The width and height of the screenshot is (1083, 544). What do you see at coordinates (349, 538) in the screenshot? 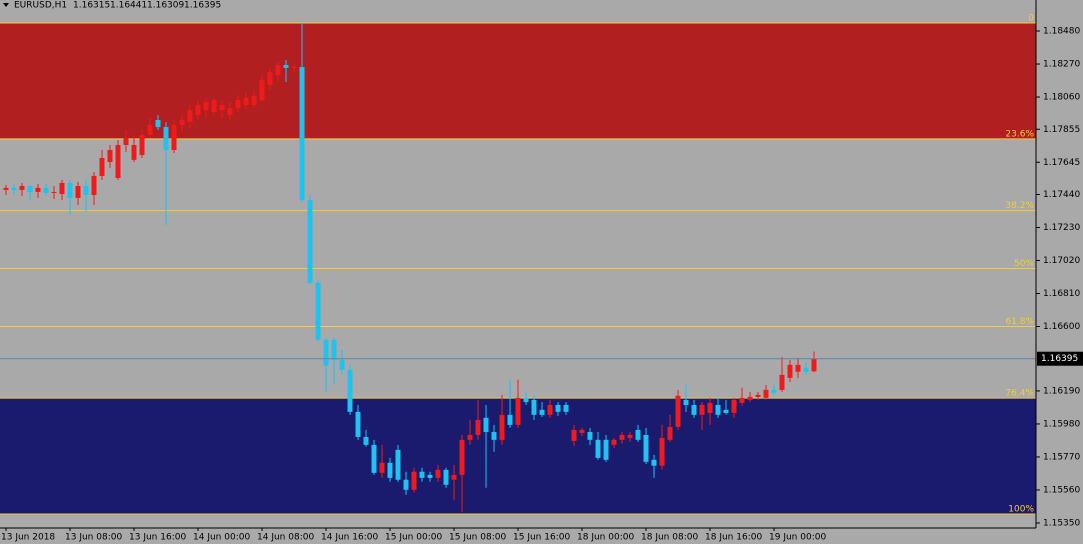
I see `x-tick-label: 14 Jun 16:00` at bounding box center [349, 538].